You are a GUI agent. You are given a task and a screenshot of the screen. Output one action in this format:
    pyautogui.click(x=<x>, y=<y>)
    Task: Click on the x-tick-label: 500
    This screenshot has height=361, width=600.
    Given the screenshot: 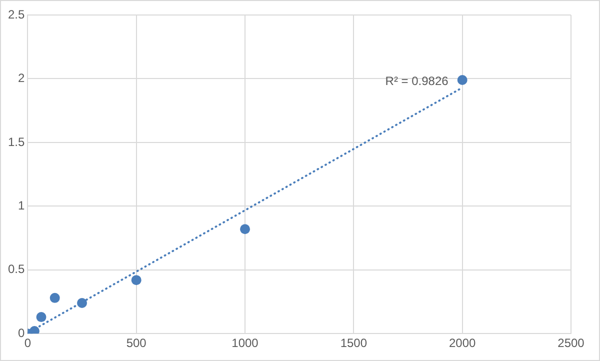 What is the action you would take?
    pyautogui.click(x=136, y=343)
    